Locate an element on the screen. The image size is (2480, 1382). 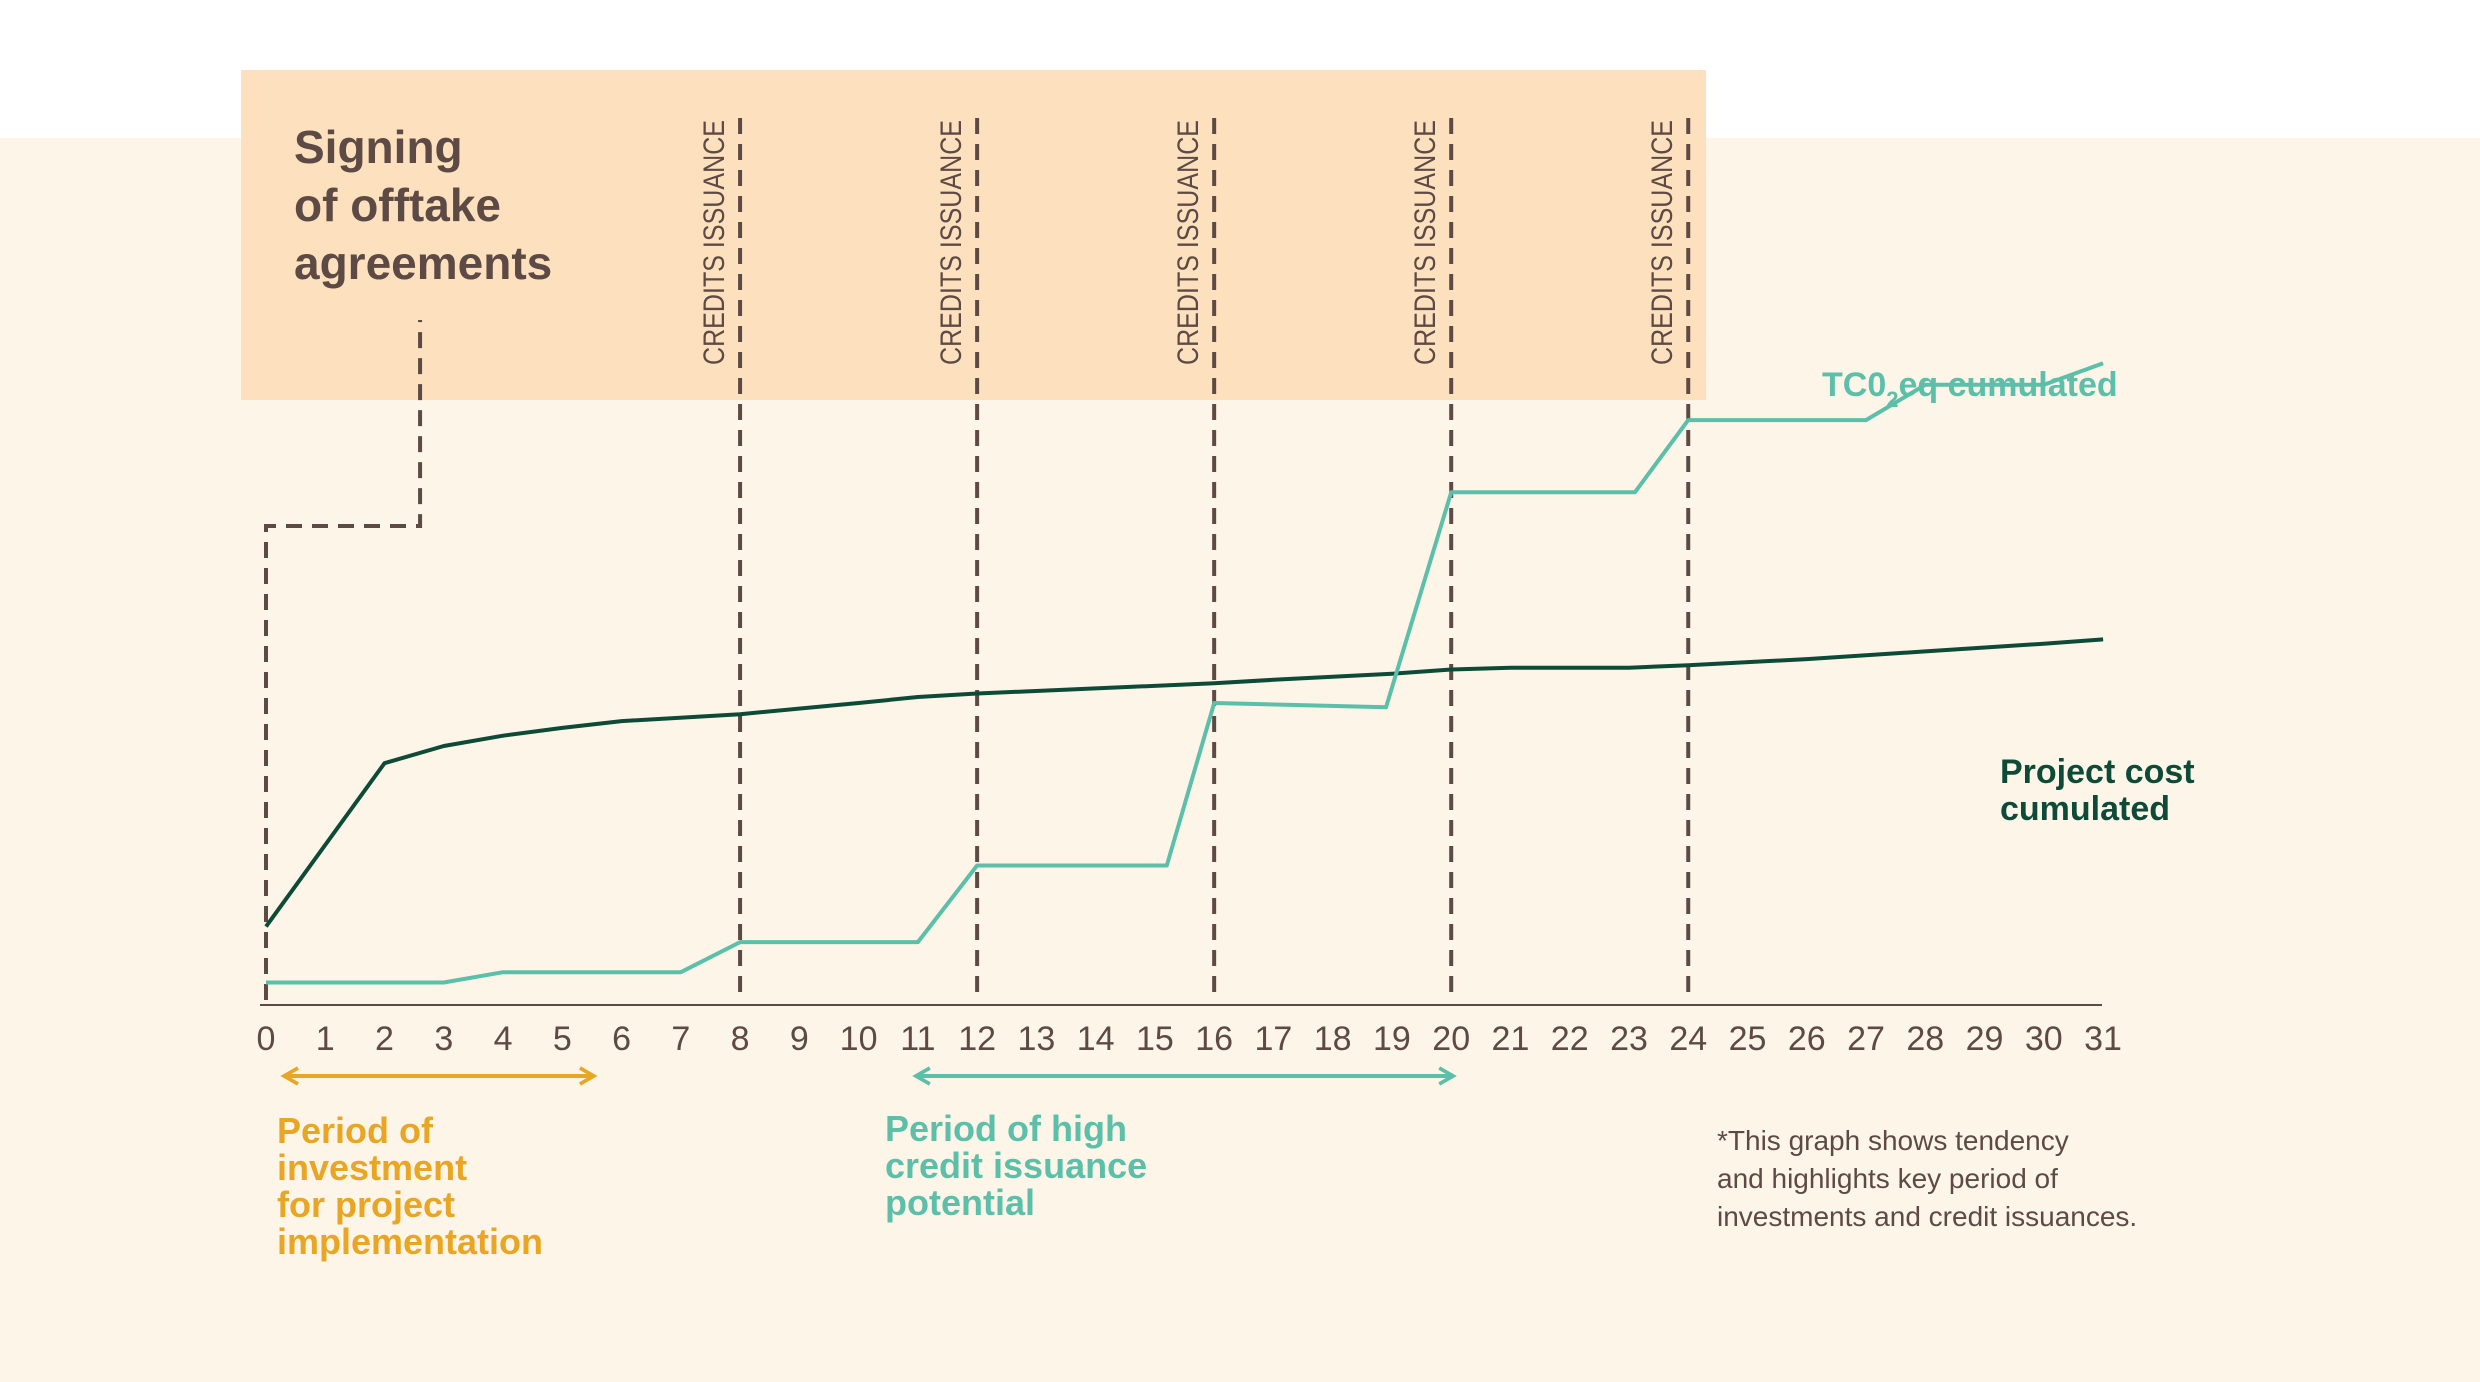
x-tick-label: 8 is located at coordinates (740, 1039).